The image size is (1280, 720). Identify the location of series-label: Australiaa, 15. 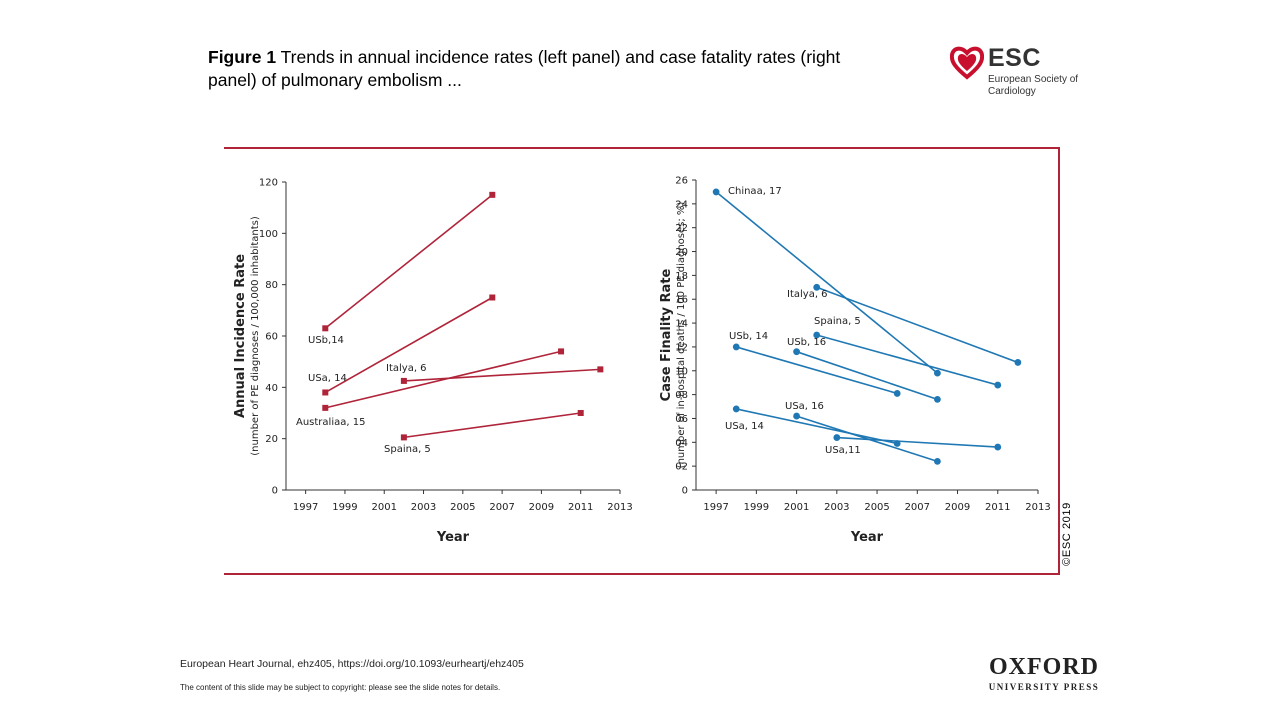
(330, 422).